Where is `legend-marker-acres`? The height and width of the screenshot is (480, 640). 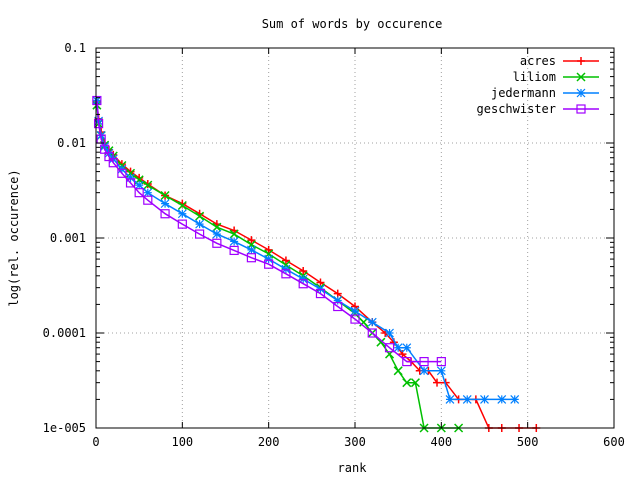 legend-marker-acres is located at coordinates (581, 61).